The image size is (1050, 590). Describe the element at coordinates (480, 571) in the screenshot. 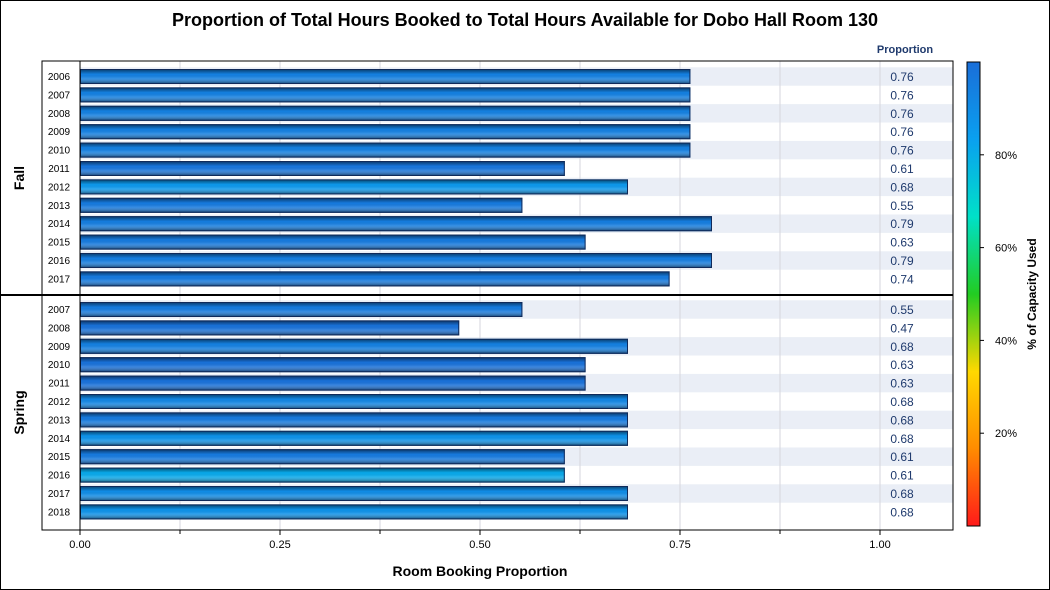

I see `x-axis-label: Room Booking Proportion` at that location.